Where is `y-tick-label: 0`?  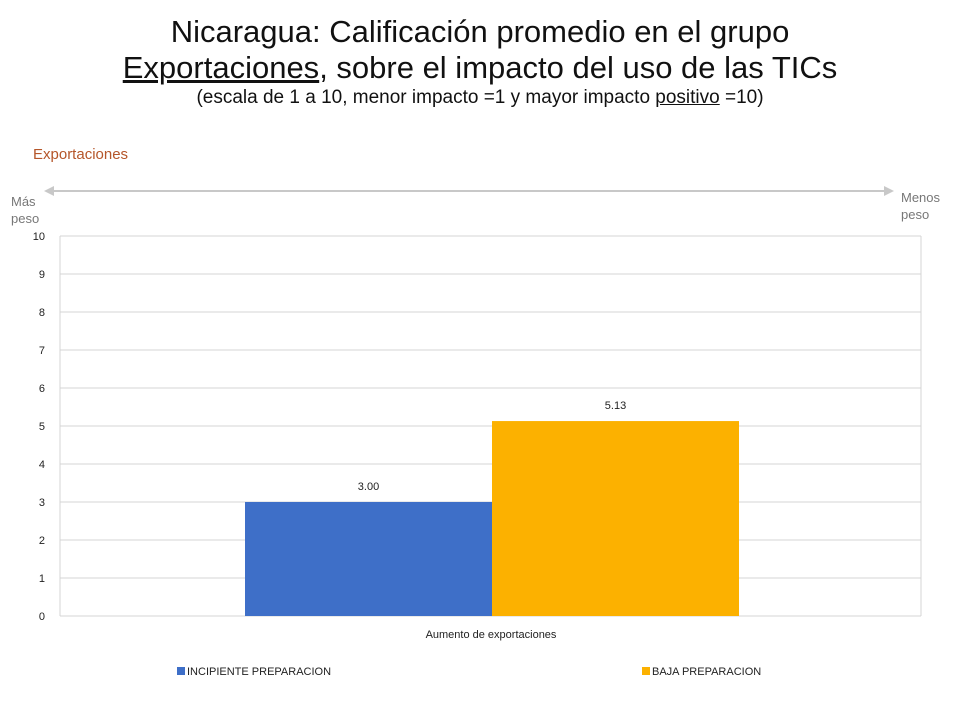 y-tick-label: 0 is located at coordinates (42, 617).